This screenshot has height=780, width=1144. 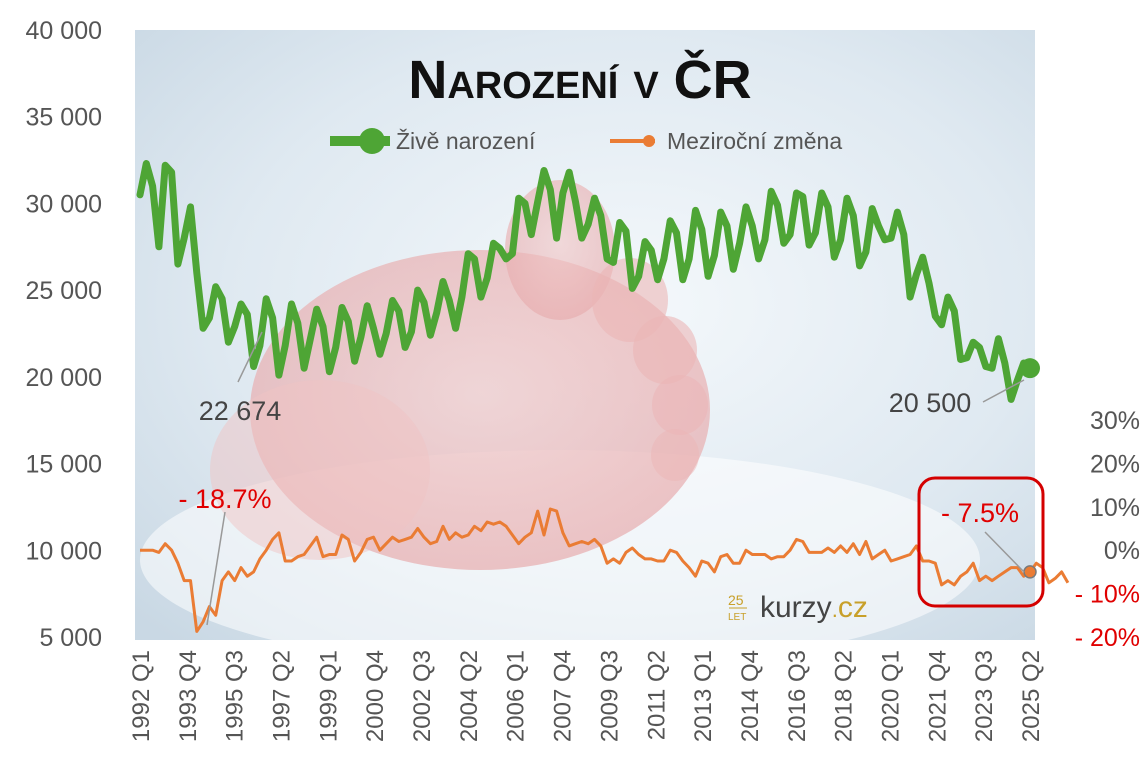 What do you see at coordinates (372, 141) in the screenshot?
I see `legend-births-marker` at bounding box center [372, 141].